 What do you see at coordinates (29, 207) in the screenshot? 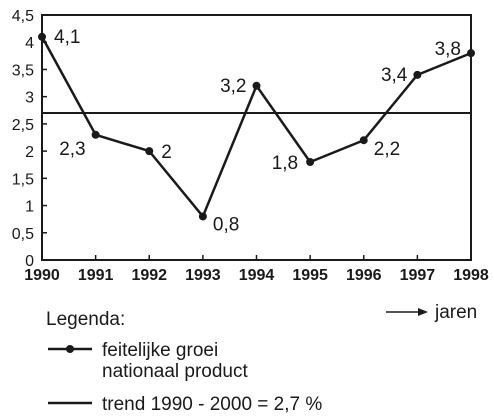
I see `y-tick-label: 1` at bounding box center [29, 207].